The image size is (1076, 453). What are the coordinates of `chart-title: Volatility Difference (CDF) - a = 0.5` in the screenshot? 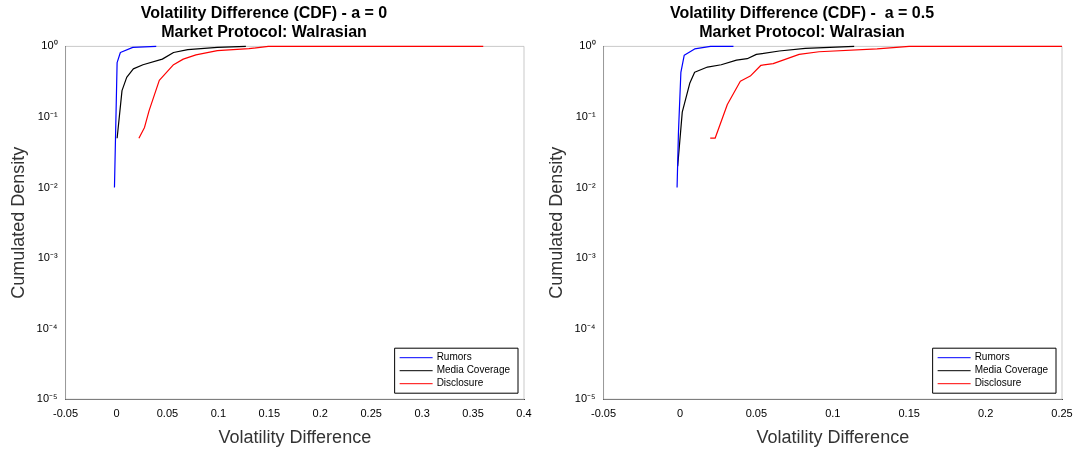 It's located at (802, 13).